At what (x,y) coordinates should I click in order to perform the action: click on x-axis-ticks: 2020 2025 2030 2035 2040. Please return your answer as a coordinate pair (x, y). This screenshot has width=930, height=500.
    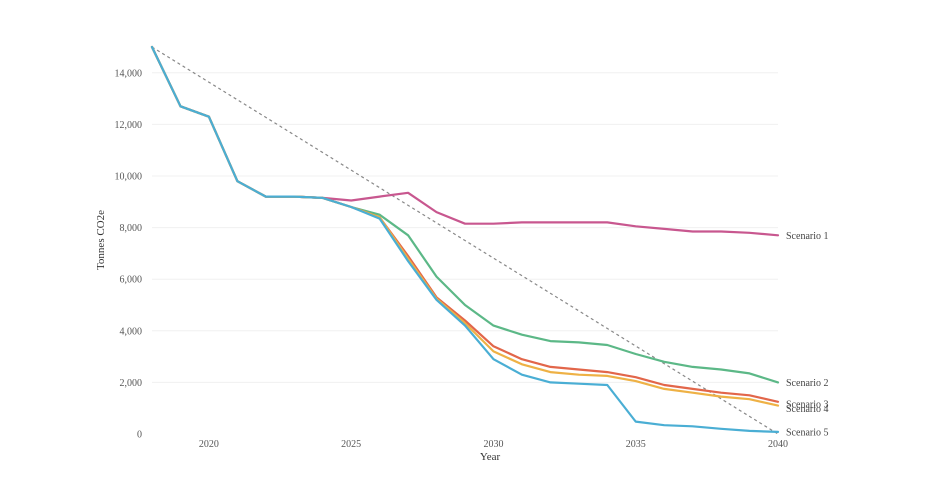
    Looking at the image, I should click on (493, 444).